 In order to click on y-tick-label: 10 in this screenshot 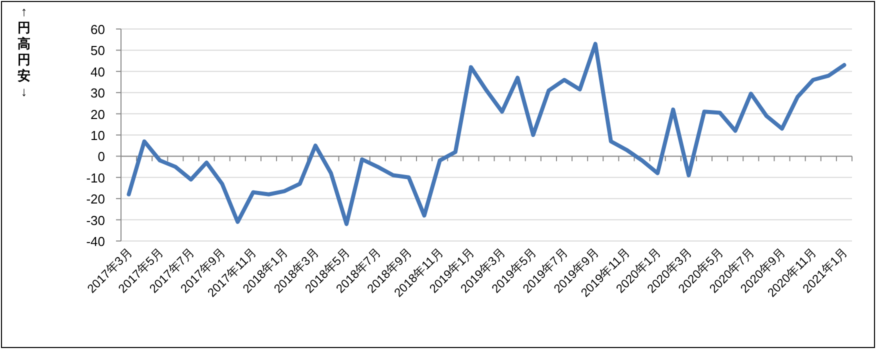, I will do `click(97, 135)`.